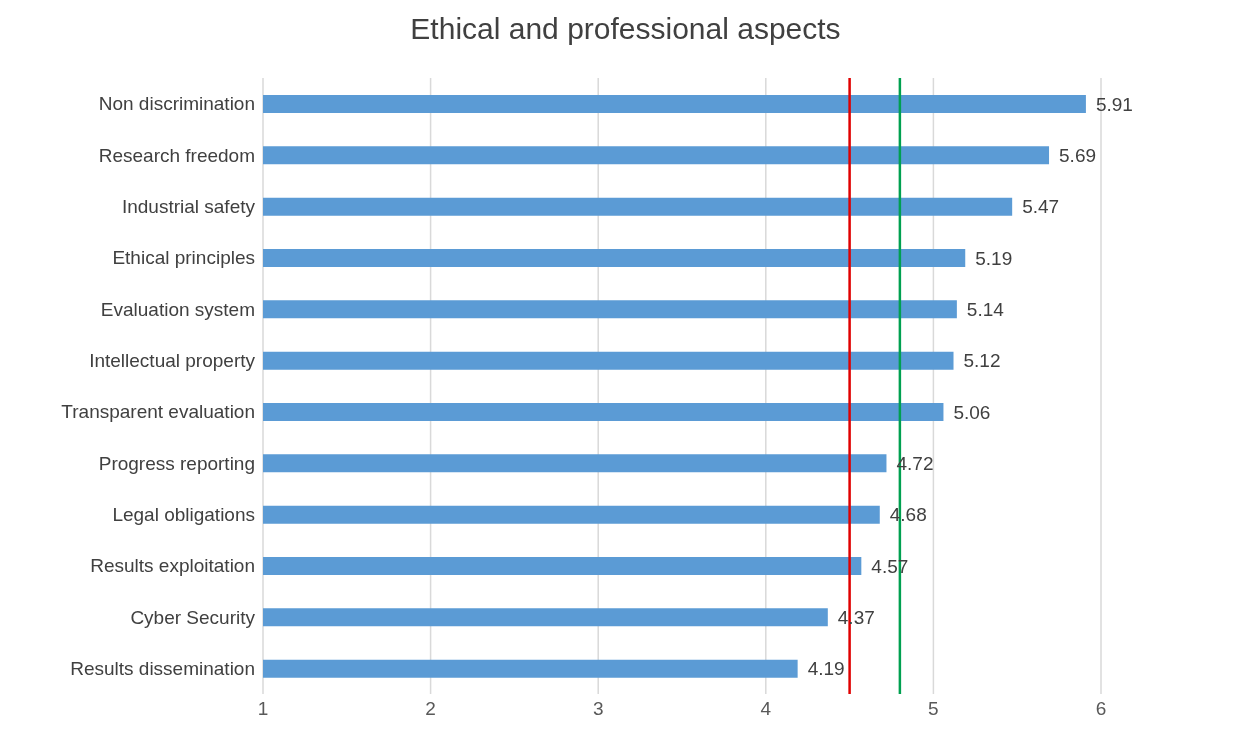 The height and width of the screenshot is (739, 1251). Describe the element at coordinates (982, 361) in the screenshot. I see `data-label: 5.12` at that location.